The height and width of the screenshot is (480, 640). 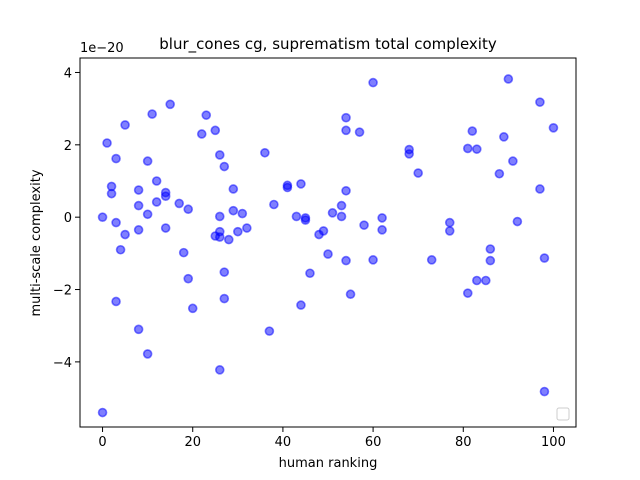 I want to click on x-tick-label: 0, so click(x=102, y=442).